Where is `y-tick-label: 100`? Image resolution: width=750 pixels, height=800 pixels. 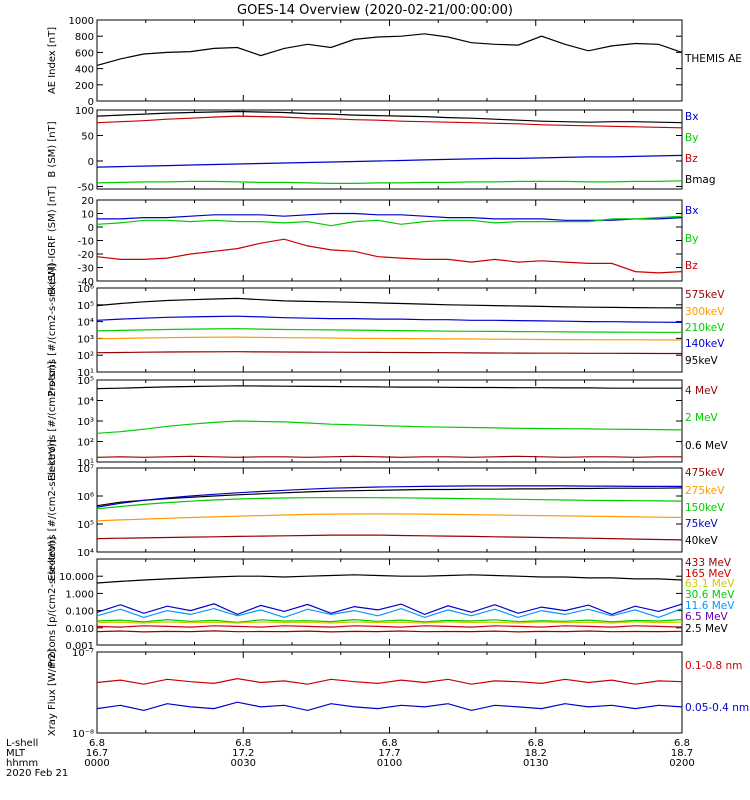 y-tick-label: 100 is located at coordinates (84, 111).